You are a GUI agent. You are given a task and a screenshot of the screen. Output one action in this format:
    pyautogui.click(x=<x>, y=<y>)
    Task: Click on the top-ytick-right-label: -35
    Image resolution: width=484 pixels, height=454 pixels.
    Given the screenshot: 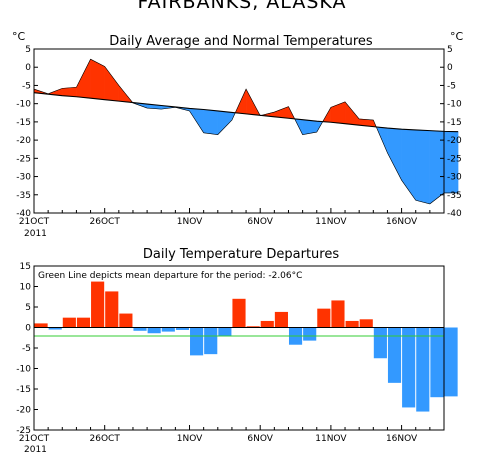 What is the action you would take?
    pyautogui.click(x=454, y=196)
    